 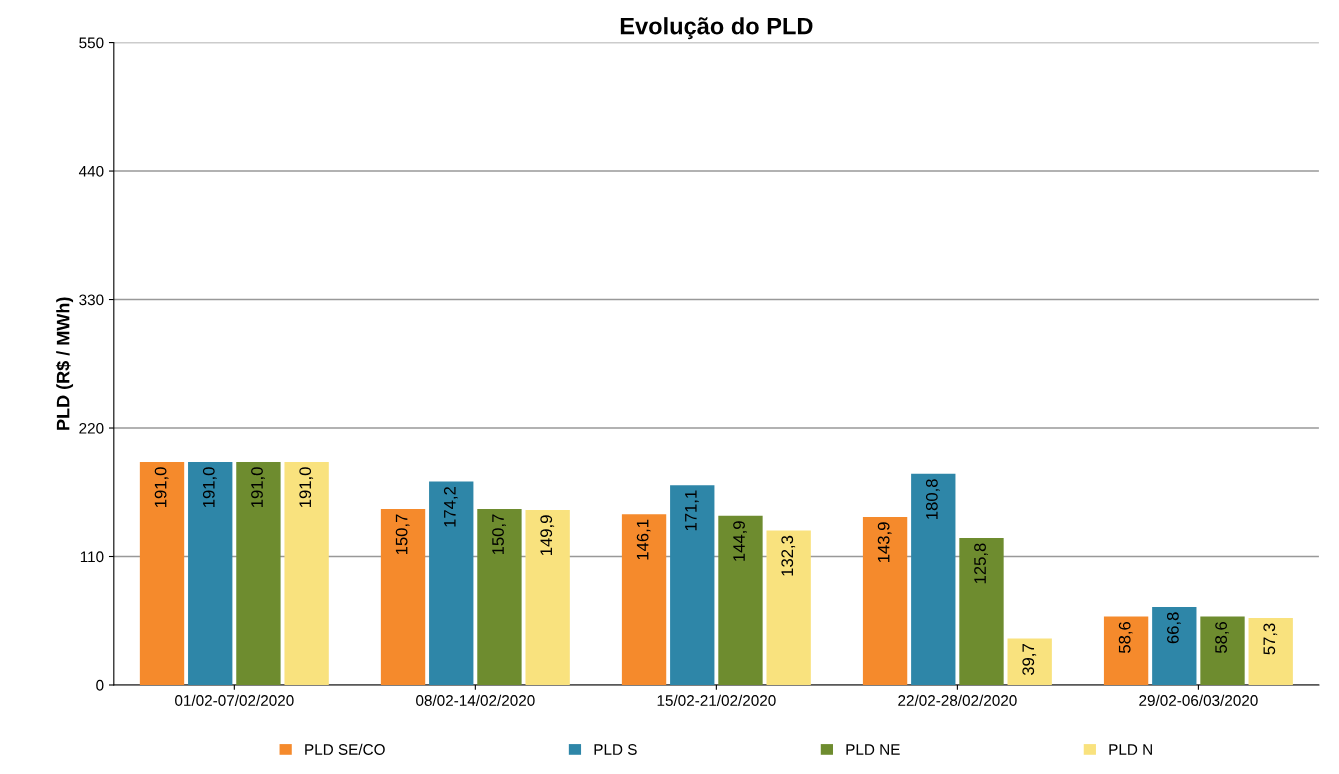 I want to click on data-label: 39,7, so click(x=1029, y=660).